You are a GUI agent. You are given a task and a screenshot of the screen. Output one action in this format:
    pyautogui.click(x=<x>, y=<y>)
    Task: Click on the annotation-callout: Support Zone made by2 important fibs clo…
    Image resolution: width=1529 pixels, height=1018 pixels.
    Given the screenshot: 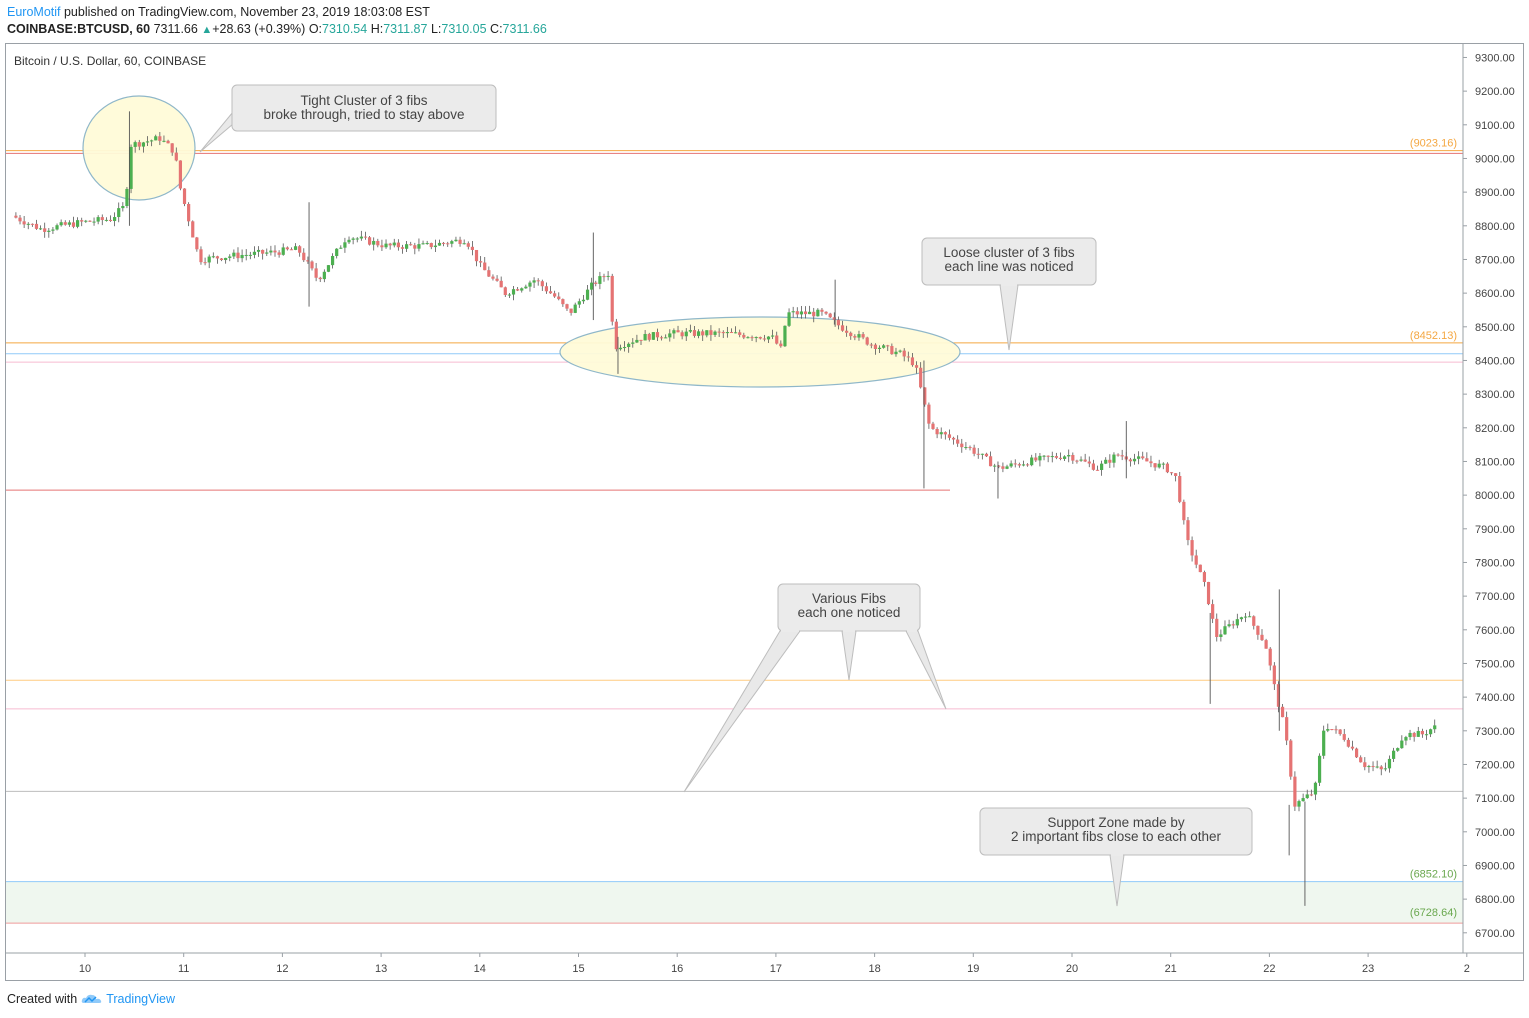 What is the action you would take?
    pyautogui.click(x=1116, y=857)
    